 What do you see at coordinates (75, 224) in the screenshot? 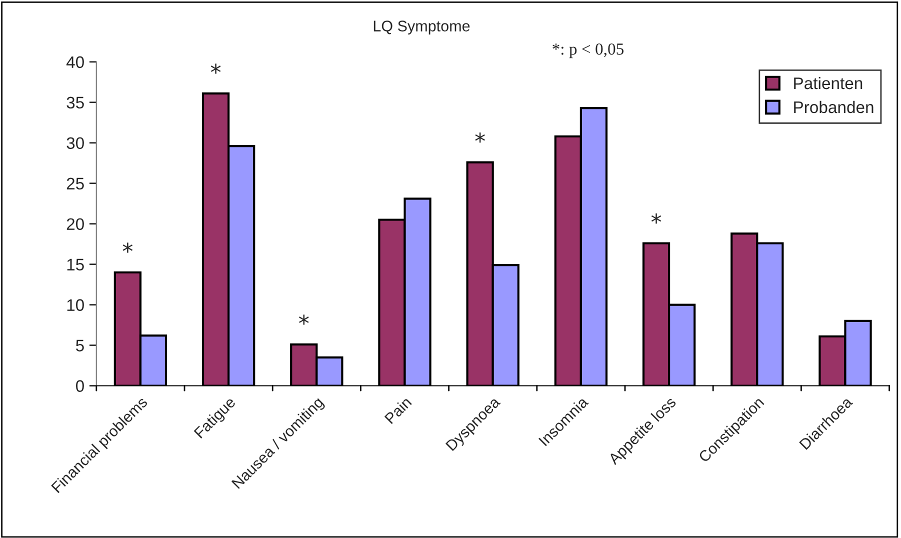
I see `y-tick-label: 20` at bounding box center [75, 224].